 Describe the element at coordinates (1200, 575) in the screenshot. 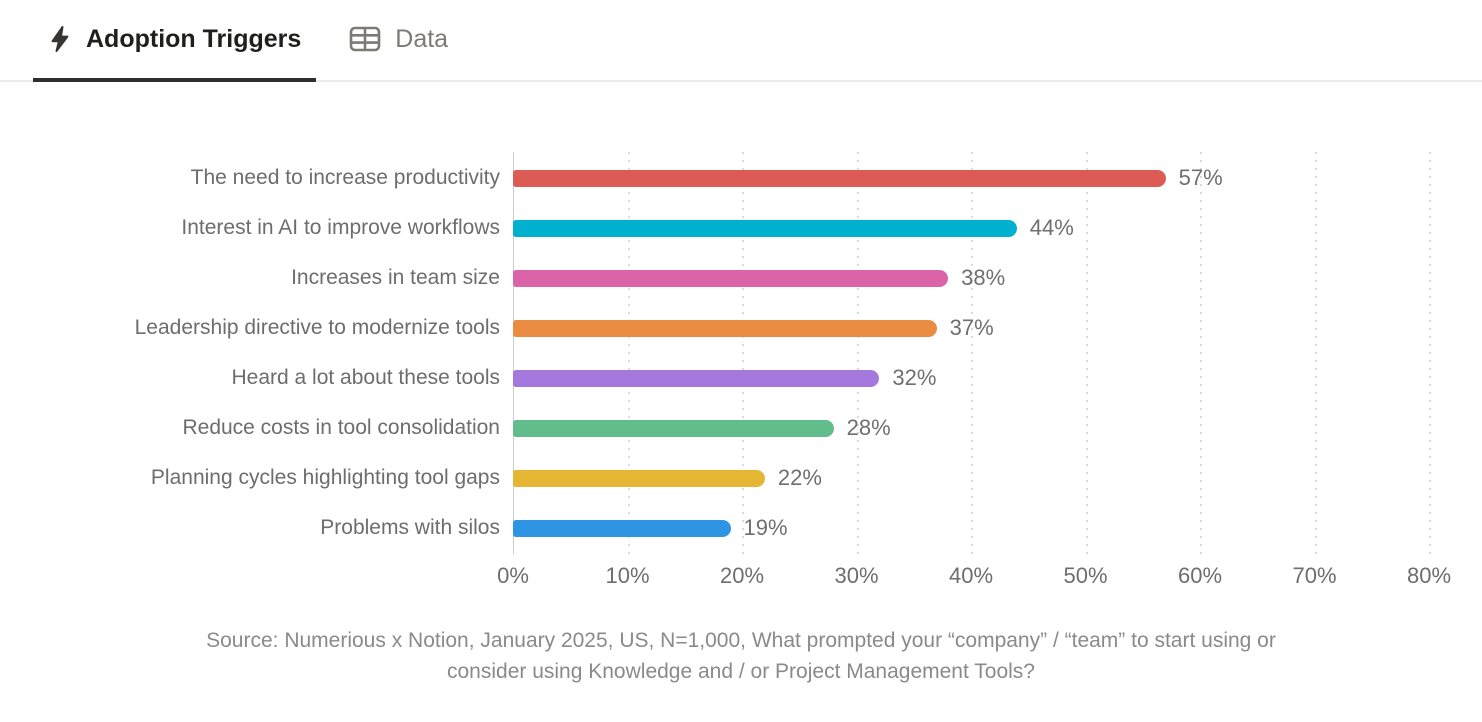

I see `x-tick-label: 60%` at that location.